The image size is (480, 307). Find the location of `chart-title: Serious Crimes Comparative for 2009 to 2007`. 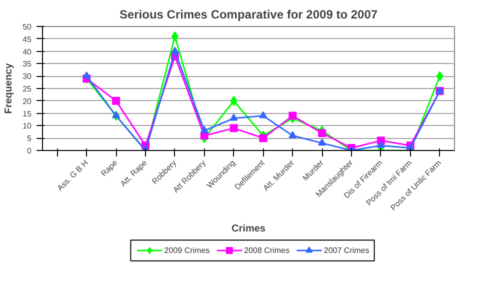

chart-title: Serious Crimes Comparative for 2009 to 2007 is located at coordinates (248, 15).